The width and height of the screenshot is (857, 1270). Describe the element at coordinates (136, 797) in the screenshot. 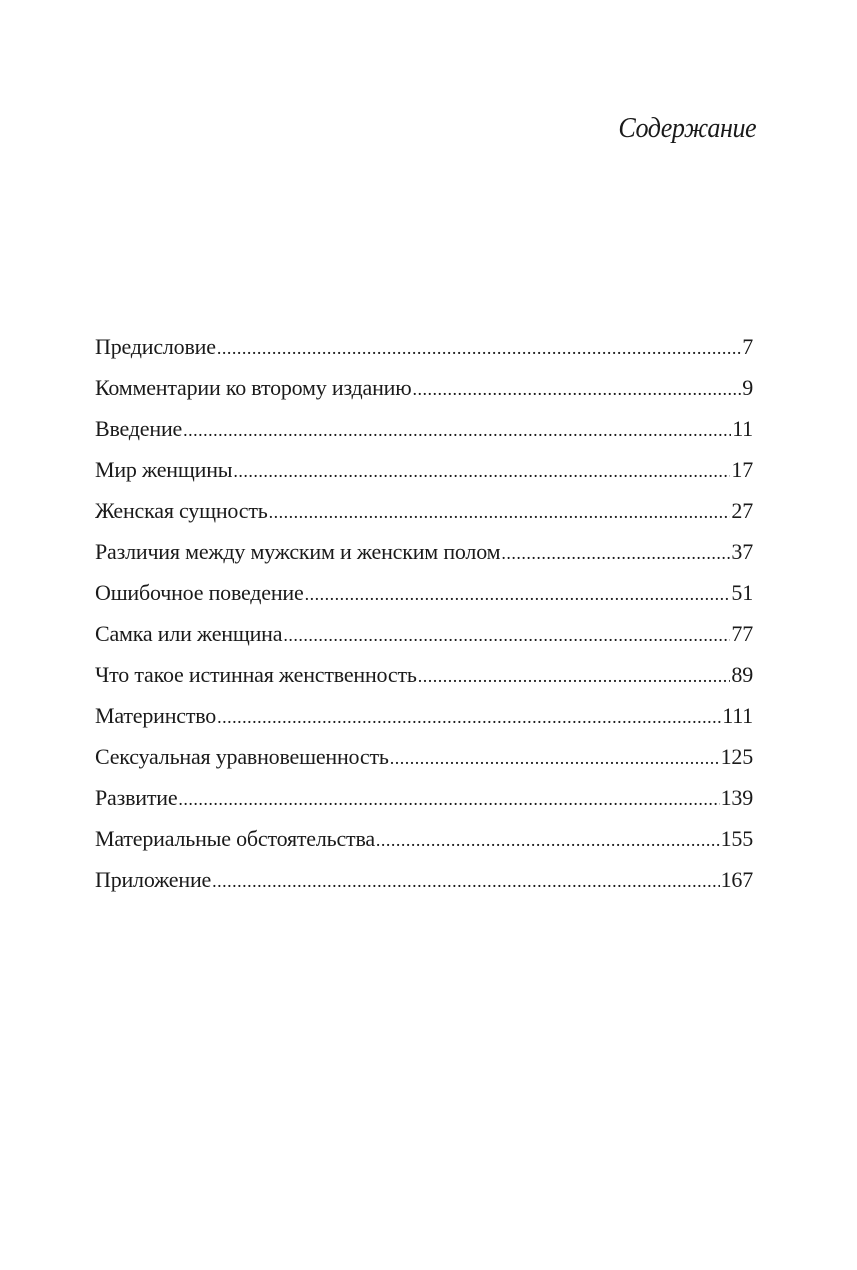

I see `toc-entry-label: Развитие` at that location.